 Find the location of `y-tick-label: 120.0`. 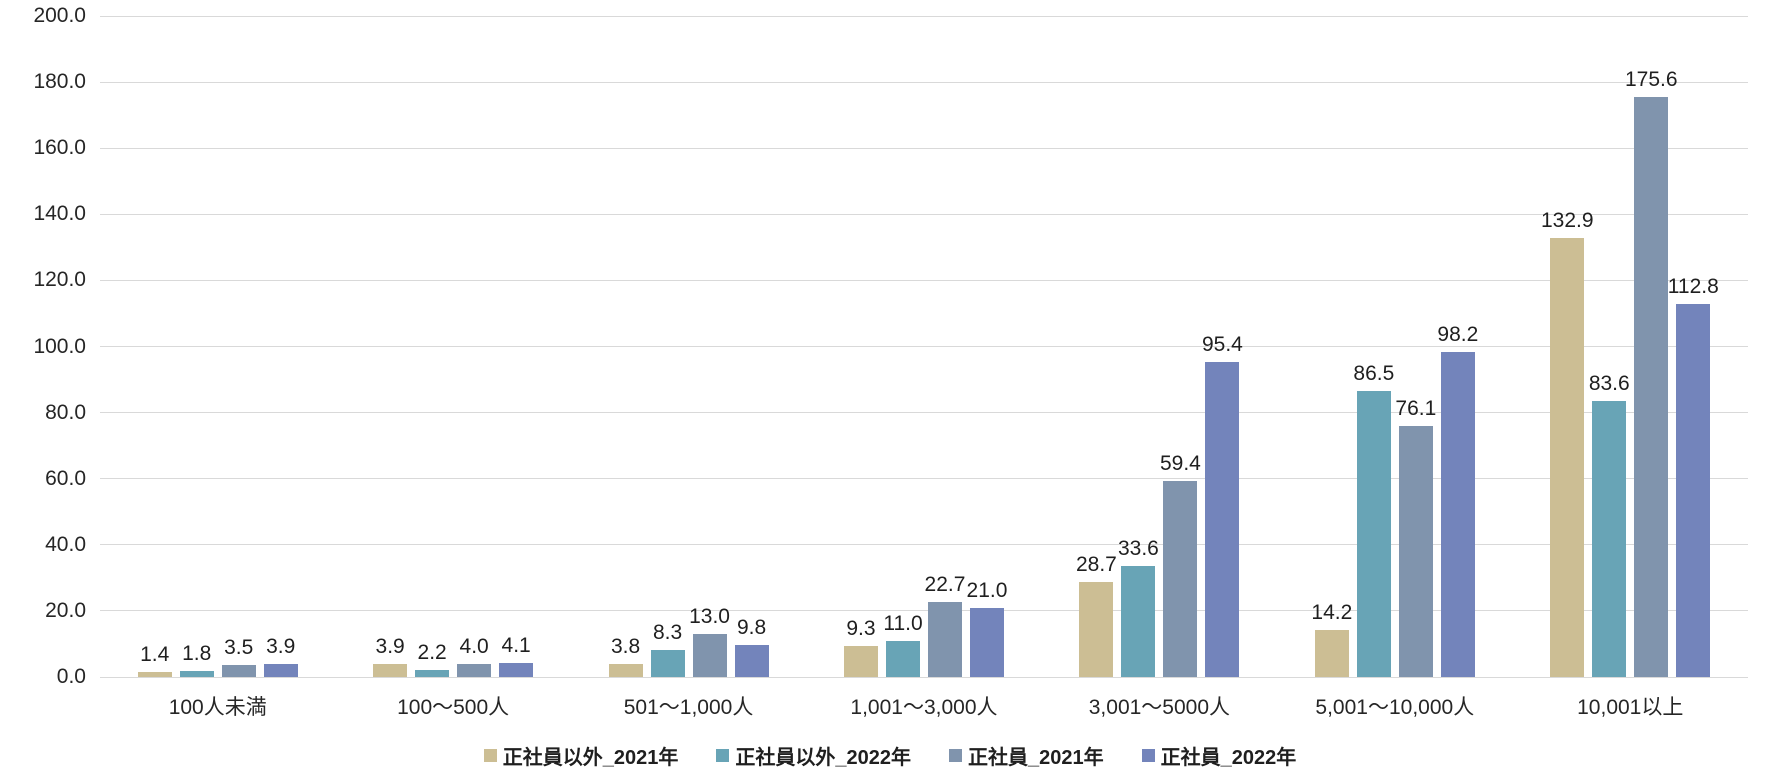

y-tick-label: 120.0 is located at coordinates (59, 280).